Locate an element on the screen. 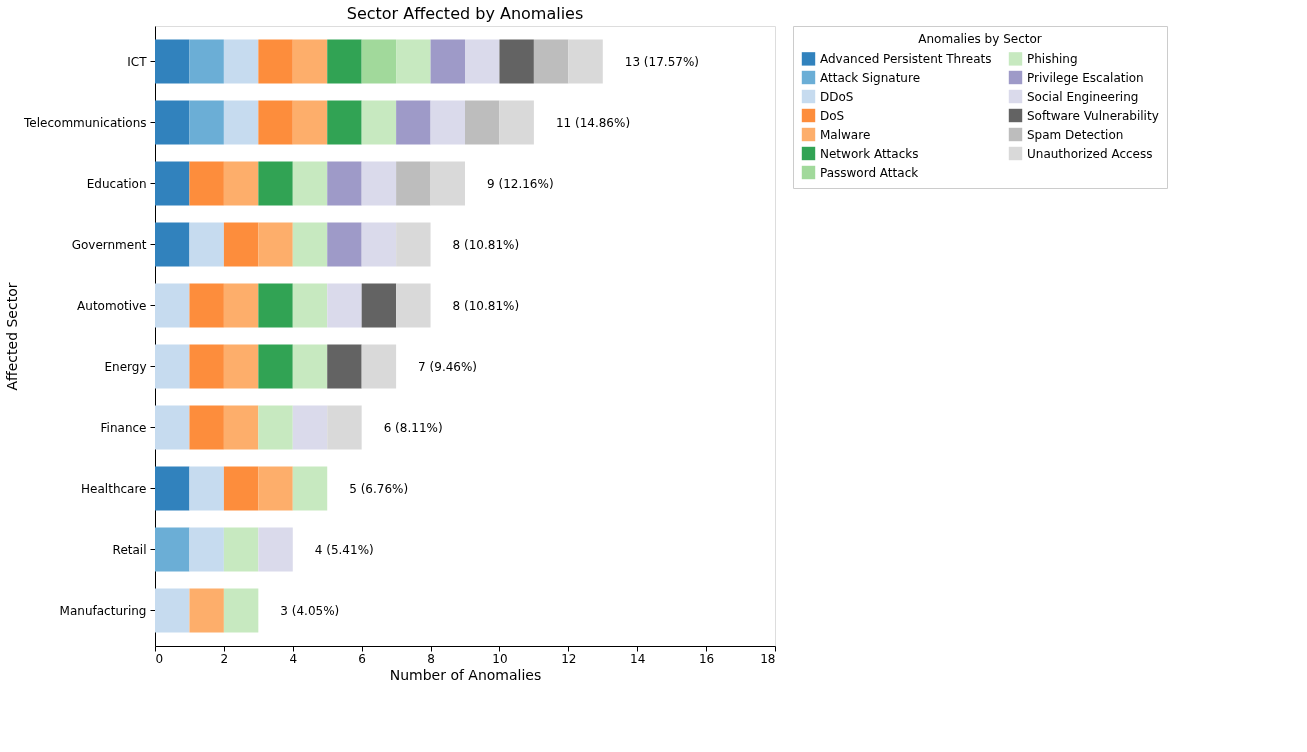  x-tick-label: 6 is located at coordinates (362, 658).